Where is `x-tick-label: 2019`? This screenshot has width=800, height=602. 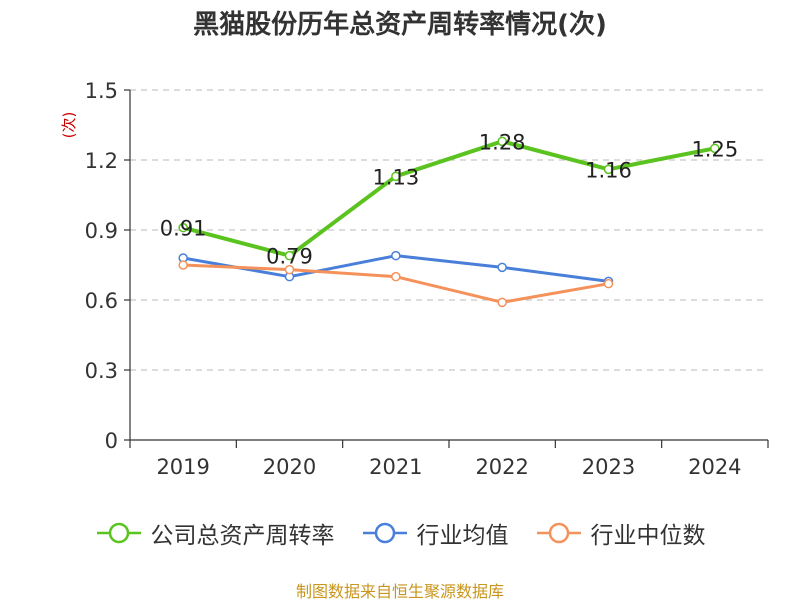 x-tick-label: 2019 is located at coordinates (182, 467).